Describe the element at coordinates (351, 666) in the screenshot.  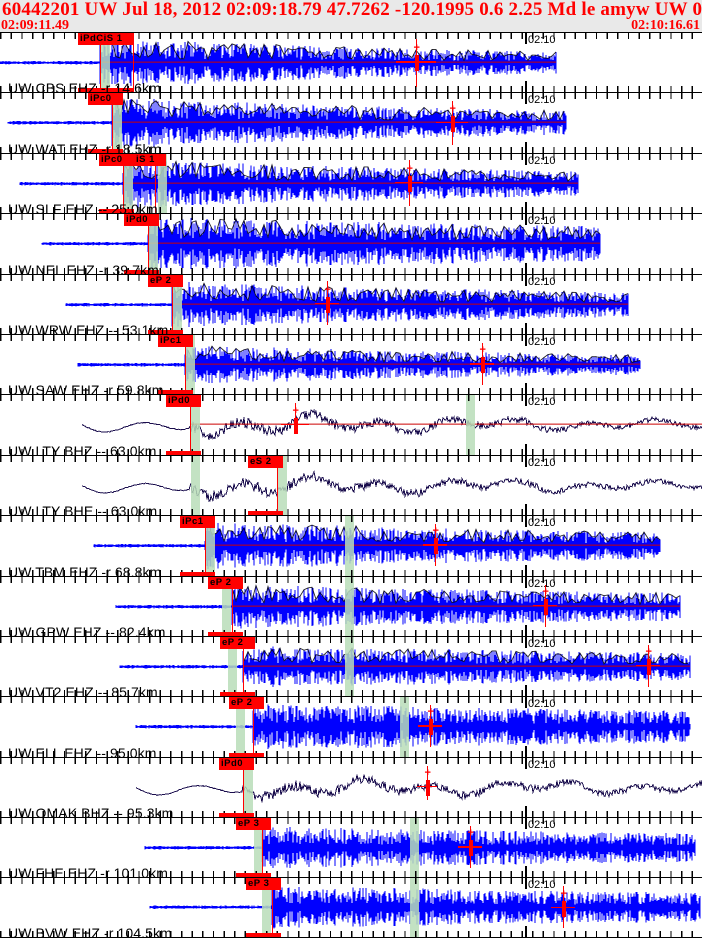
I see `trace-row: 02:10 eP 2 + UW VT2 EHZ -- 85.7km` at that location.